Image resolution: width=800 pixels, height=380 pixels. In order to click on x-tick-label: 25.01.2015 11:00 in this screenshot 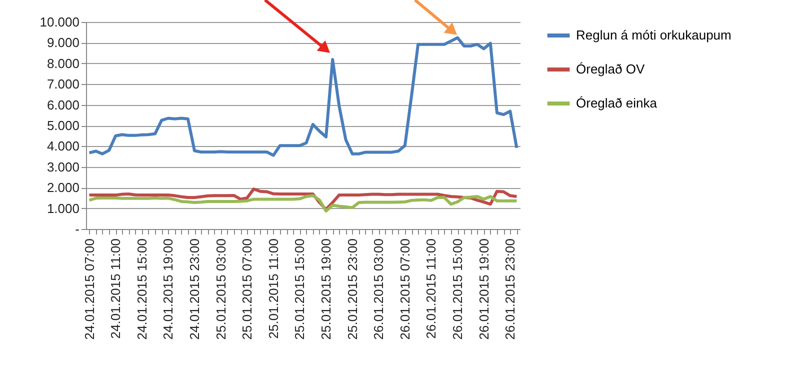, I will do `click(273, 288)`.